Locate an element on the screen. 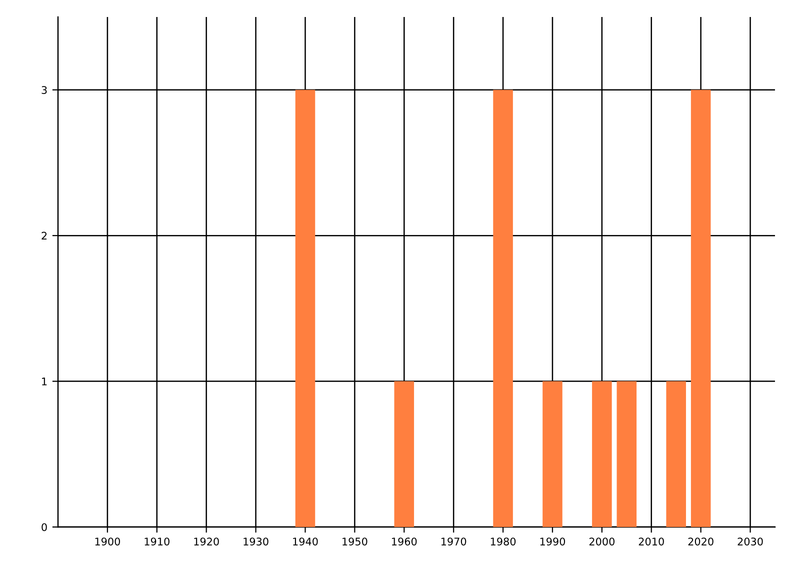  x-tick-label: 2020 is located at coordinates (701, 542).